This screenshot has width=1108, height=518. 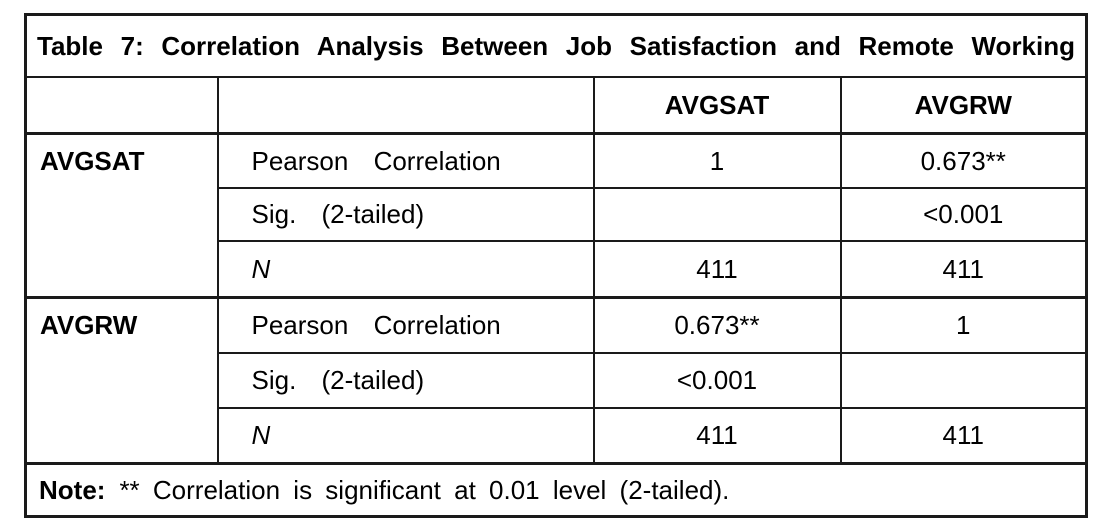 What do you see at coordinates (716, 106) in the screenshot?
I see `column-header-avgsat: AVGSAT` at bounding box center [716, 106].